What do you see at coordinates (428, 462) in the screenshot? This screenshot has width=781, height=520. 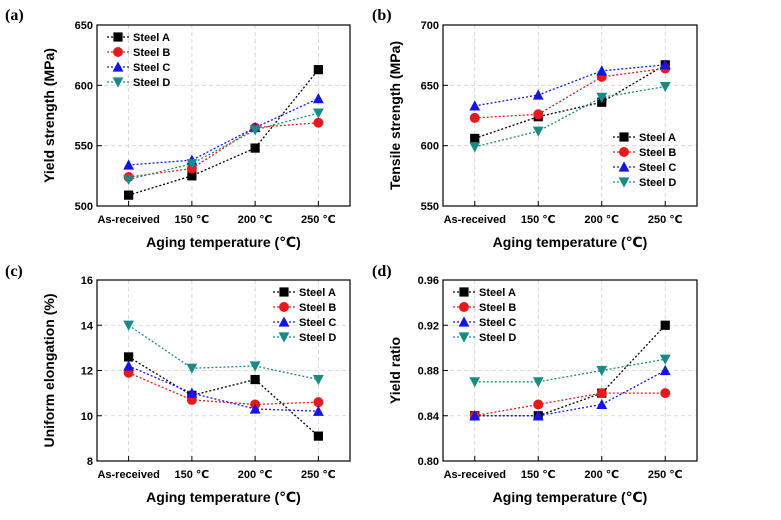 I see `y-tick-label: 0.80` at bounding box center [428, 462].